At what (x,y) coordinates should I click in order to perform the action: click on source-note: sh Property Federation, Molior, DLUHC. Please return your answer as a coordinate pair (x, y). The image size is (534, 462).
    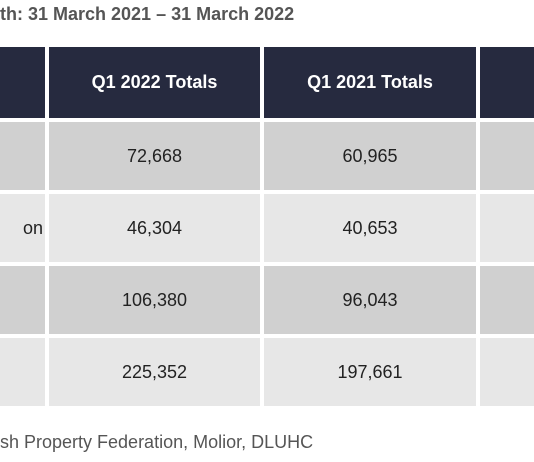
    Looking at the image, I should click on (157, 442).